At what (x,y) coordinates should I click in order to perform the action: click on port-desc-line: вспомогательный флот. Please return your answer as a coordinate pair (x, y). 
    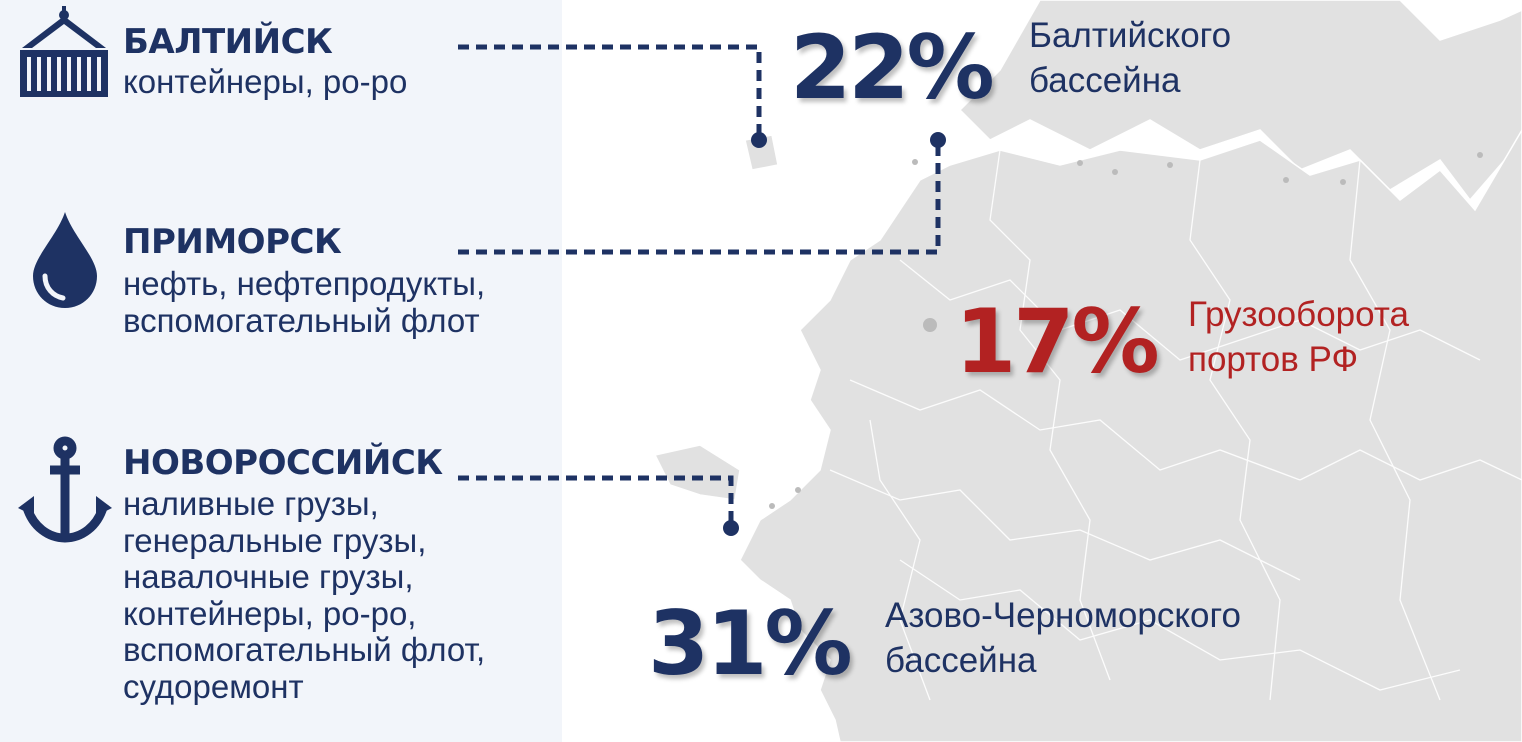
    Looking at the image, I should click on (301, 320).